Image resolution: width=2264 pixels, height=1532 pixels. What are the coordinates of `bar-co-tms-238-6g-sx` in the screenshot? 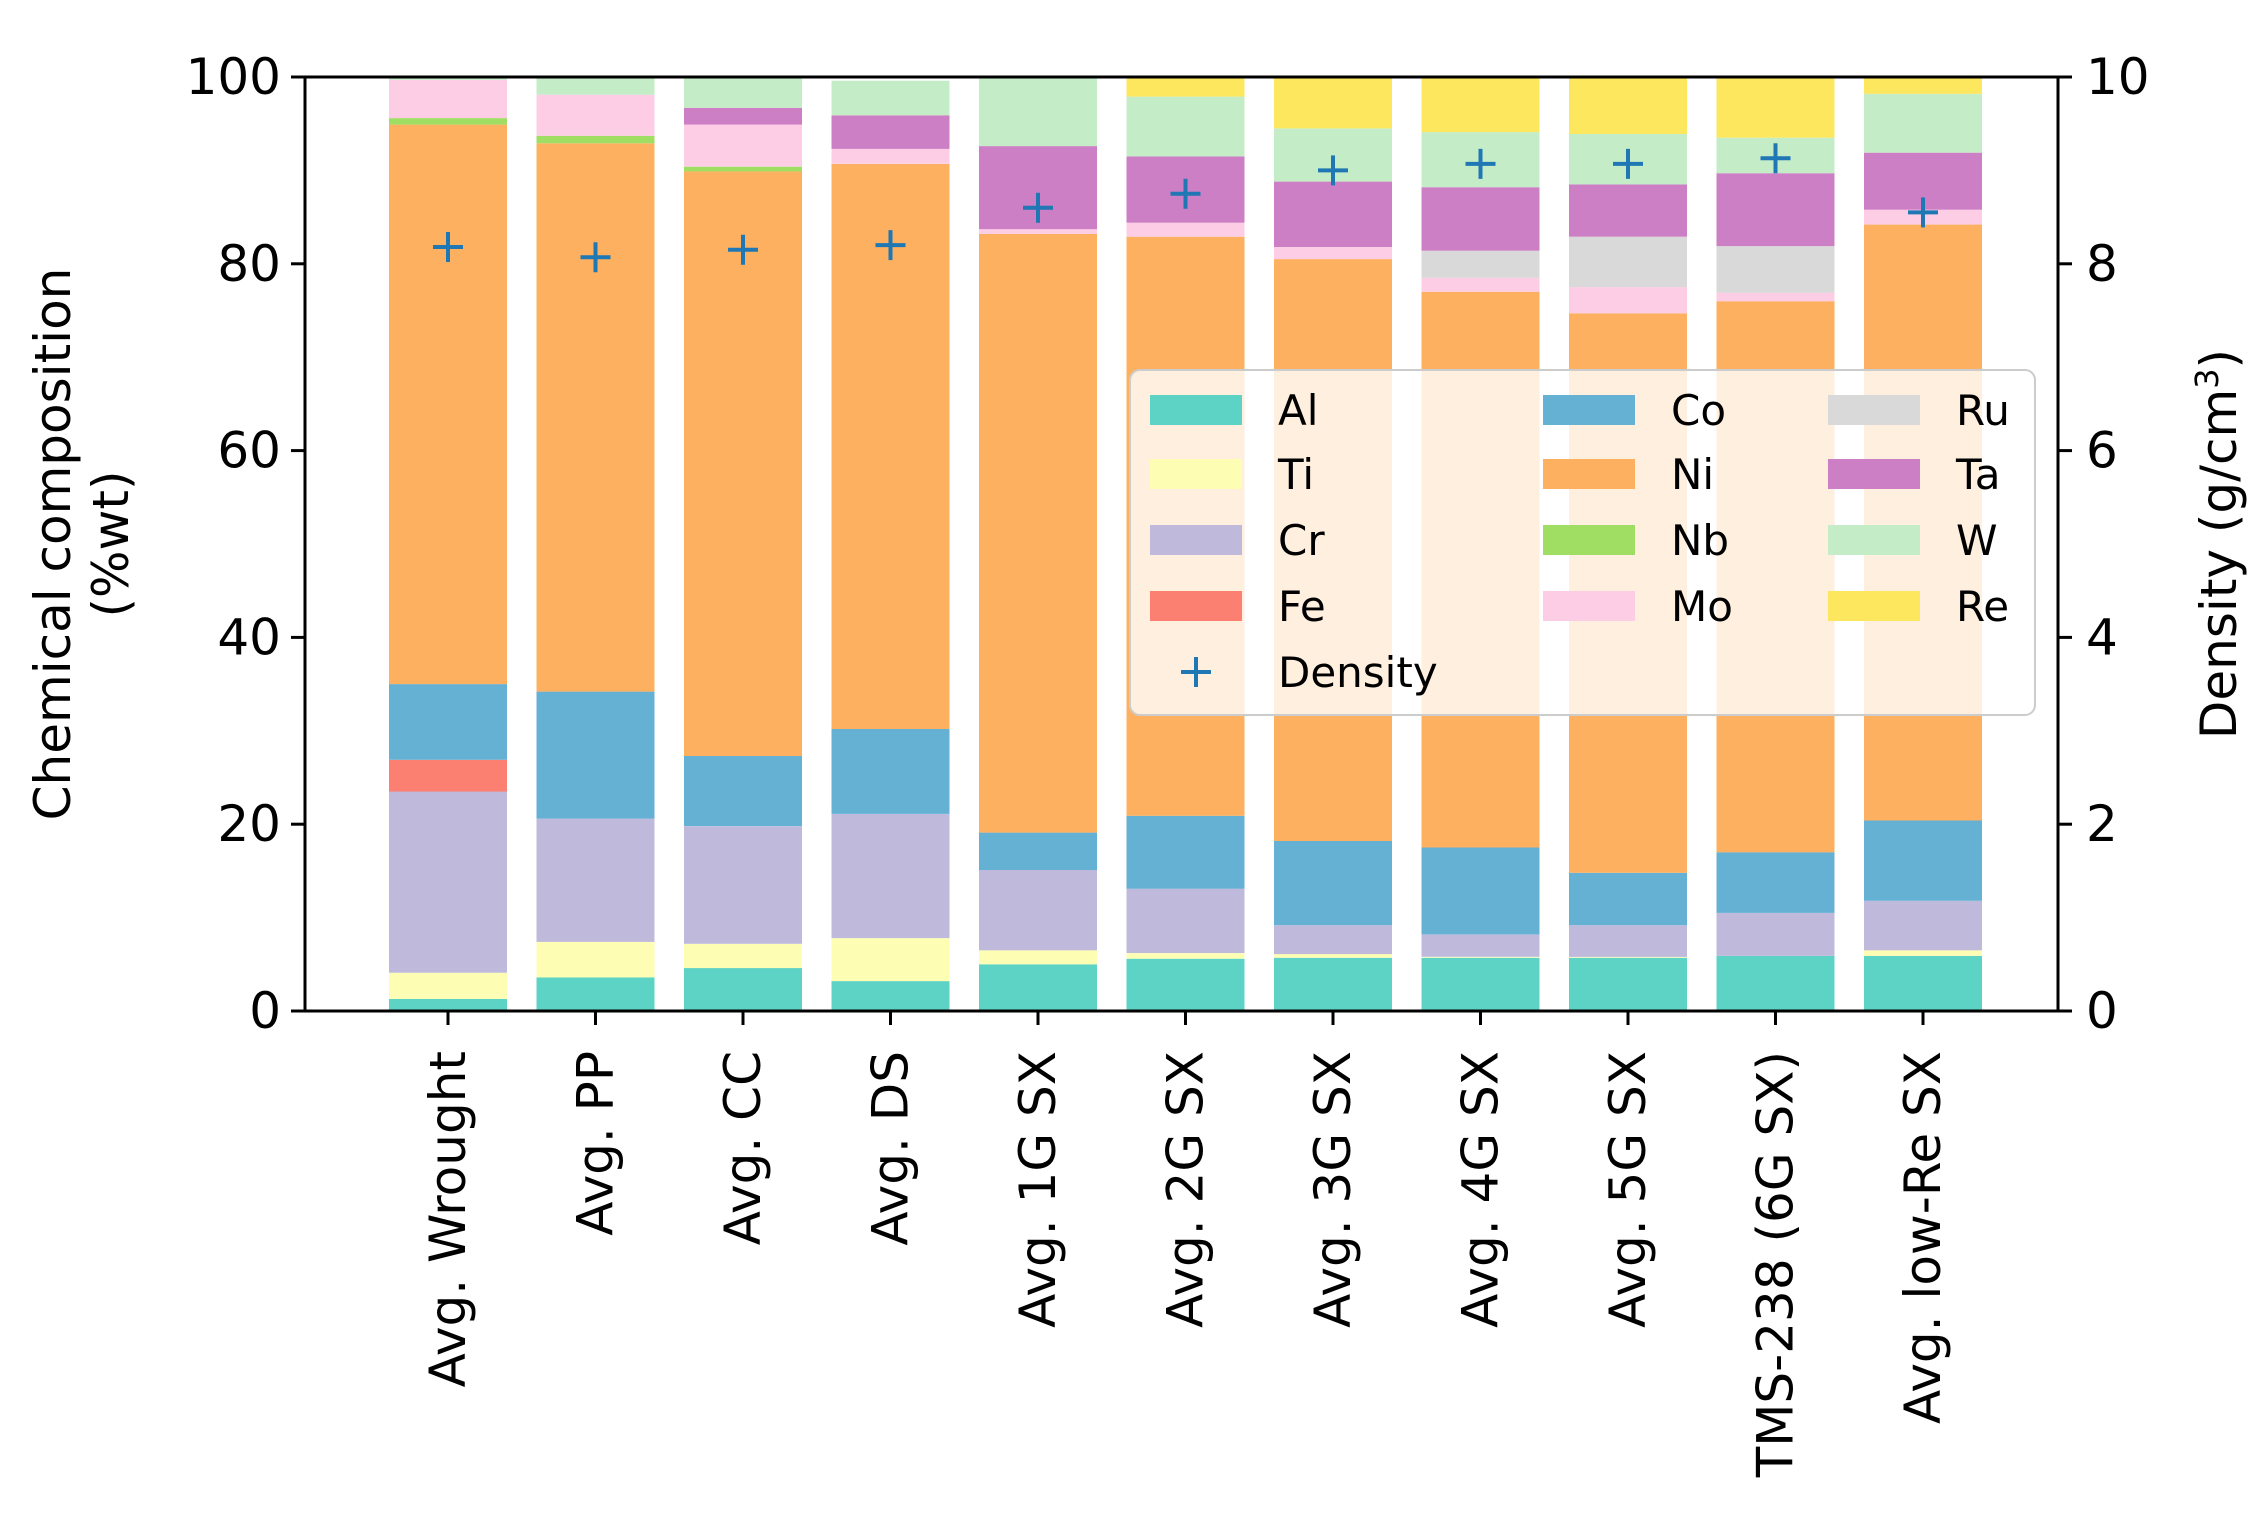 It's located at (1775, 882).